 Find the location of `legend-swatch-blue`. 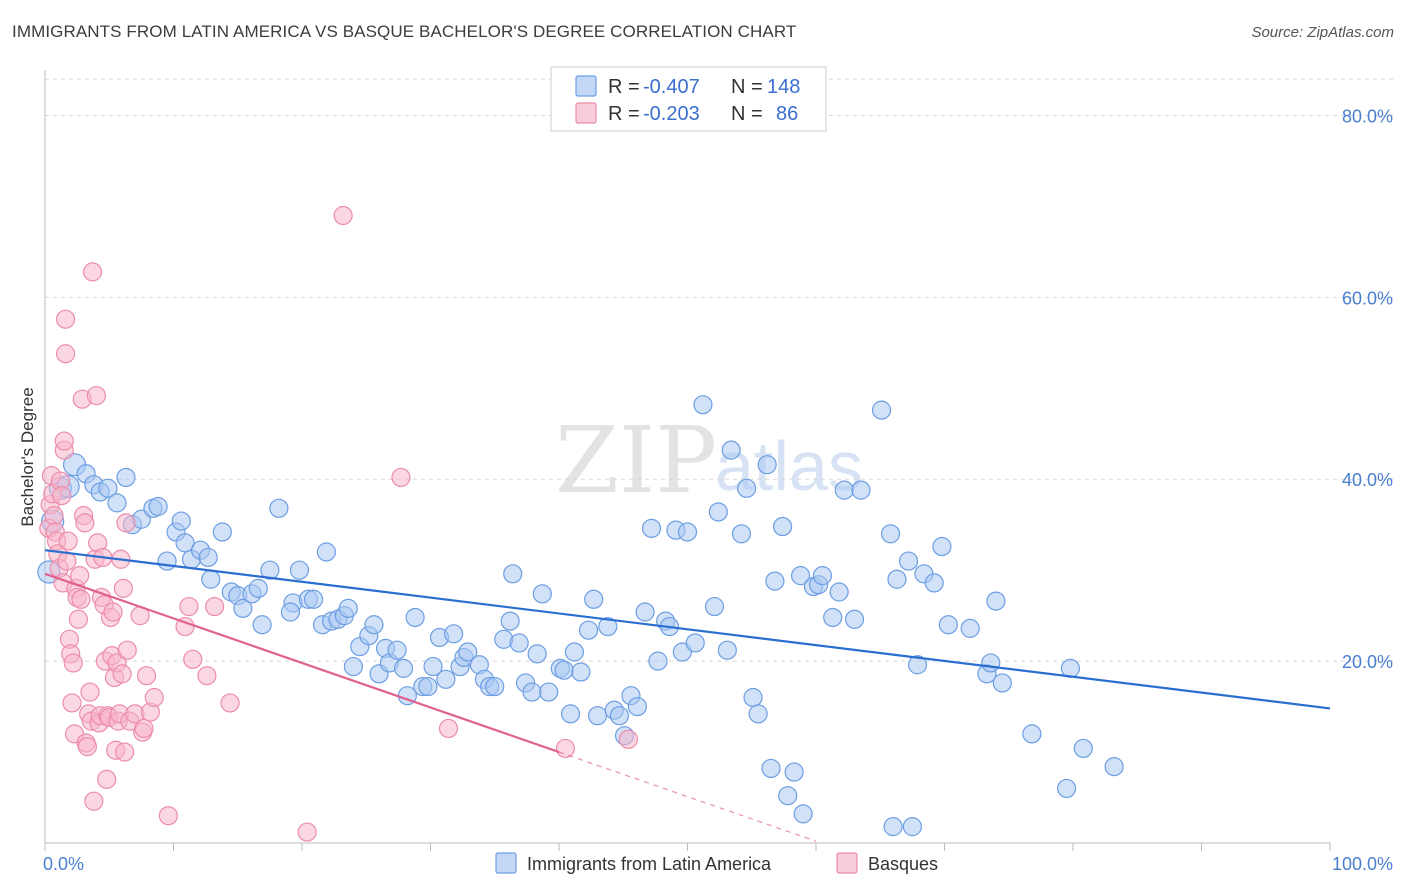

legend-swatch-blue is located at coordinates (586, 86).